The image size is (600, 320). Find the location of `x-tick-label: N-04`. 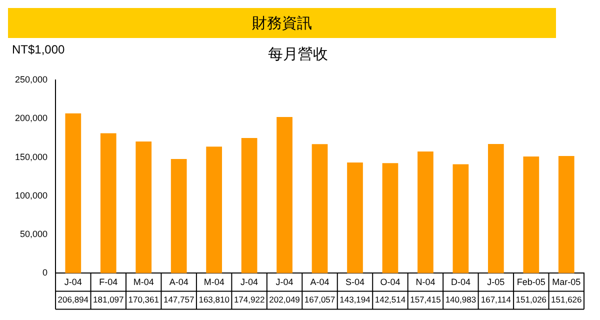

x-tick-label: N-04 is located at coordinates (426, 282).